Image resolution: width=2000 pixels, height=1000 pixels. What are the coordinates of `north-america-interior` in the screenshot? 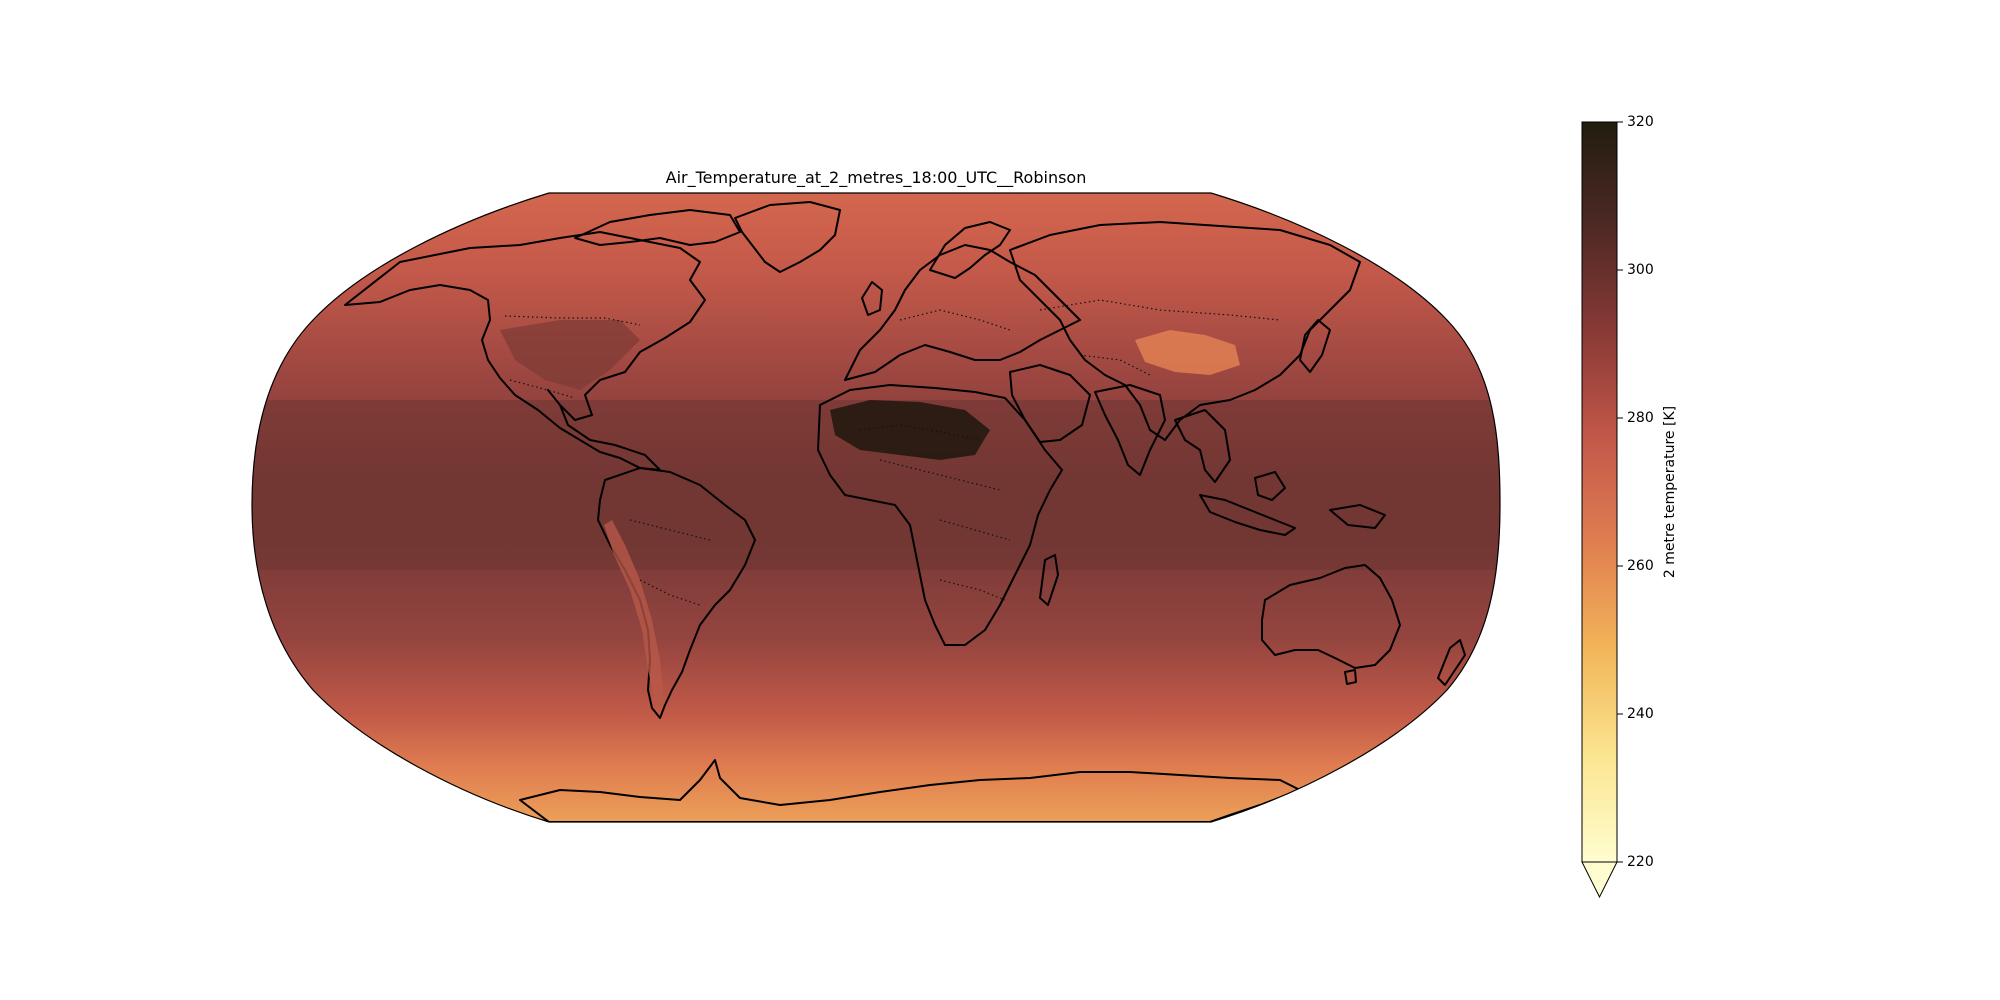 It's located at (570, 355).